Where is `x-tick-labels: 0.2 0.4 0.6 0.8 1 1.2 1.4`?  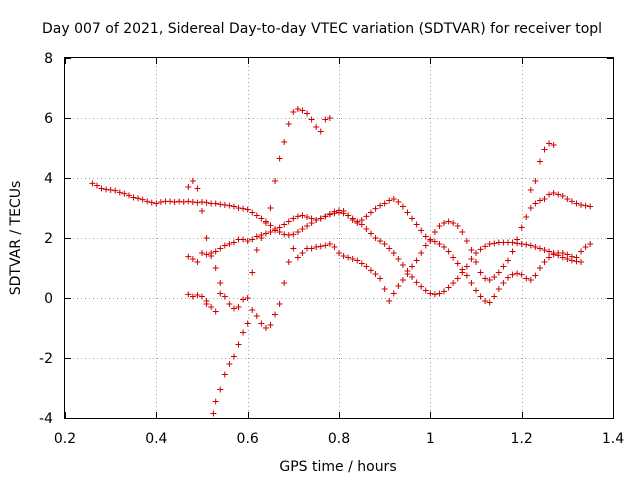 x-tick-labels: 0.2 0.4 0.6 0.8 1 1.2 1.4 is located at coordinates (339, 439).